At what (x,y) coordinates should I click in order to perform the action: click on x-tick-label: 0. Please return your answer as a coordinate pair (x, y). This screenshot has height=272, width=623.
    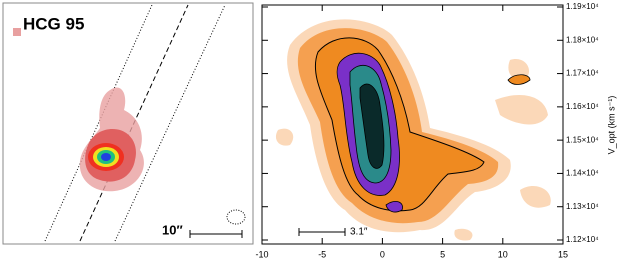
    Looking at the image, I should click on (382, 254).